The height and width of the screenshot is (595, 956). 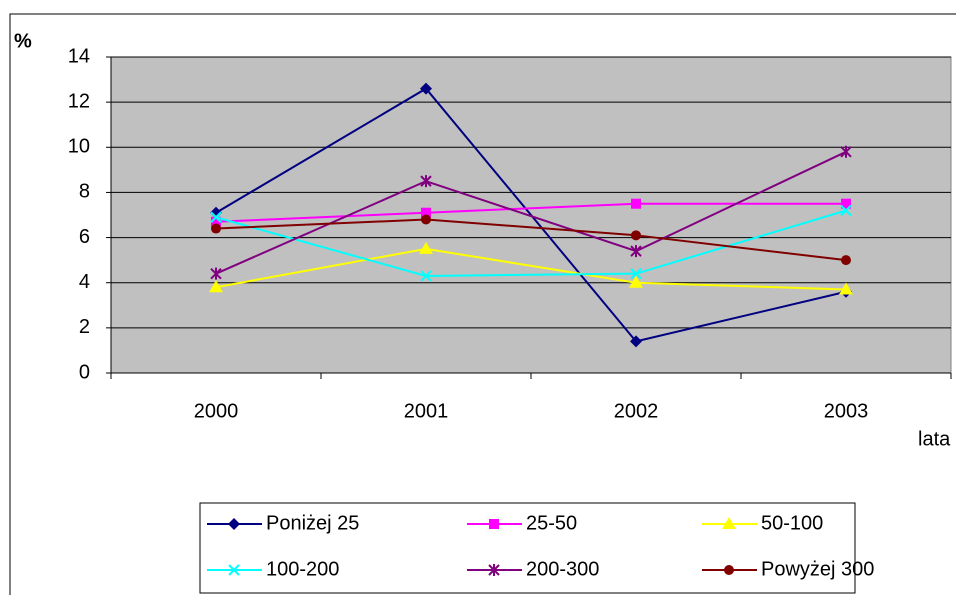 I want to click on y-tick-label: 8, so click(x=84, y=192).